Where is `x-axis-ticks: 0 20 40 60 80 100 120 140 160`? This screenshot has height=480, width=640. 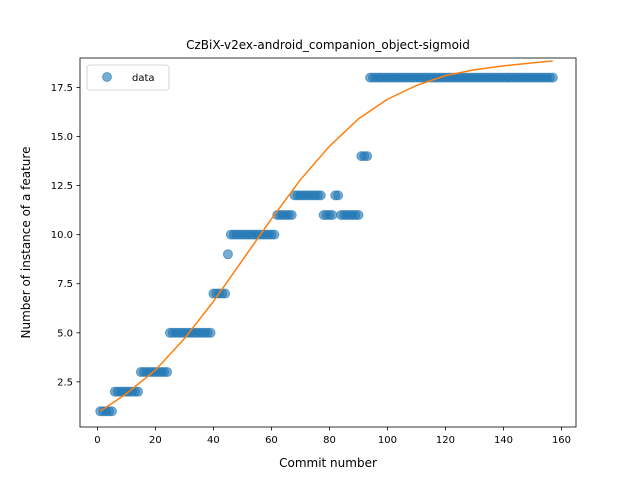 x-axis-ticks: 0 20 40 60 80 100 120 140 160 is located at coordinates (332, 436).